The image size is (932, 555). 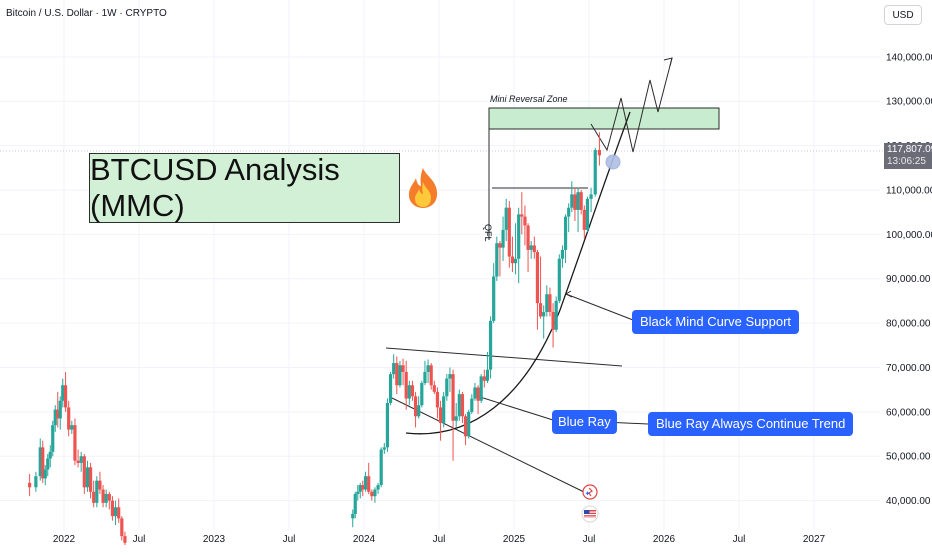 What do you see at coordinates (244, 187) in the screenshot?
I see `analysis-title-box: BTCUSD Analysis (MMC)` at bounding box center [244, 187].